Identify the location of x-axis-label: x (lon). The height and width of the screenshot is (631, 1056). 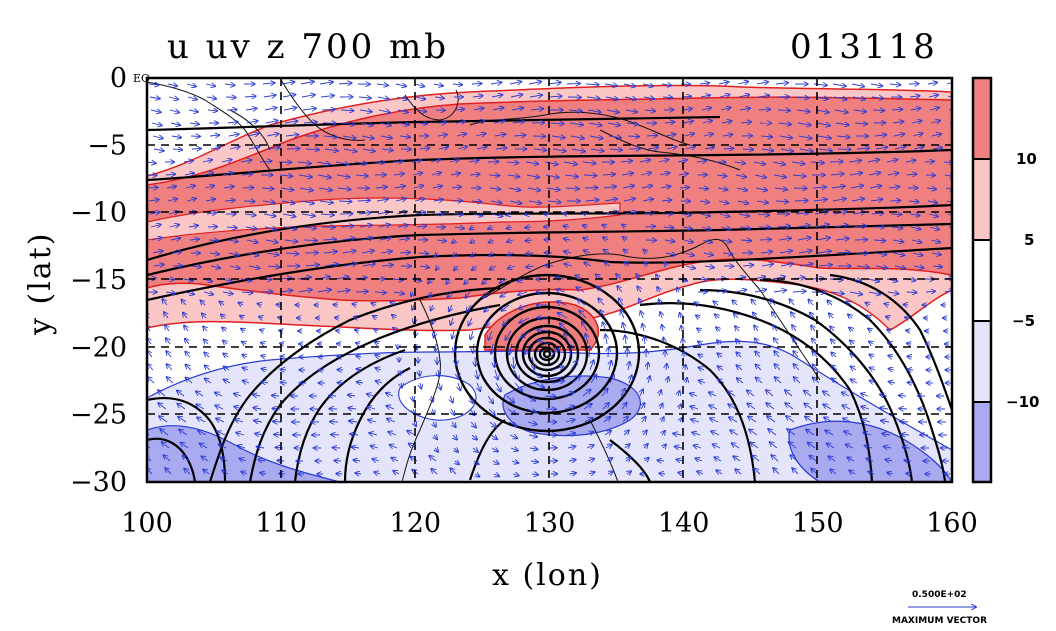
(547, 575).